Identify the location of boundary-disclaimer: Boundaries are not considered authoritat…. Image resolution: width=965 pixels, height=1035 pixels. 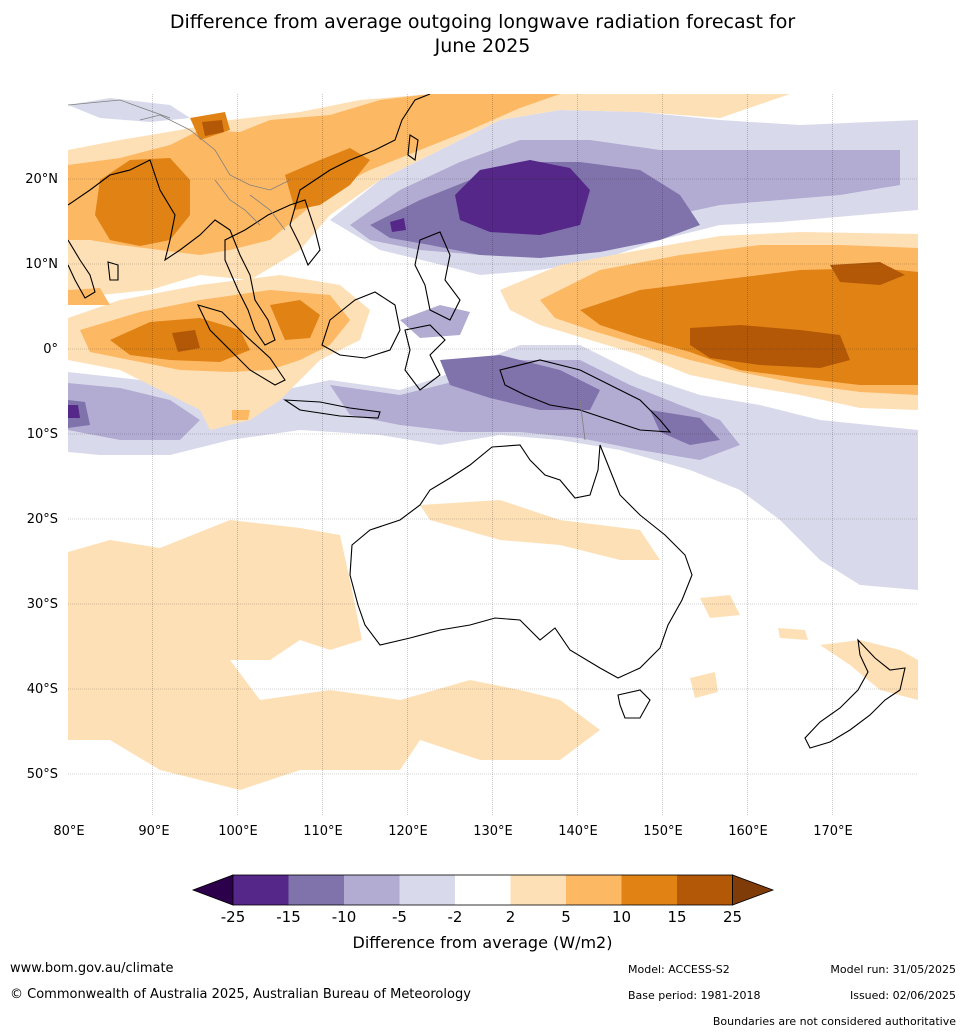
(834, 1021).